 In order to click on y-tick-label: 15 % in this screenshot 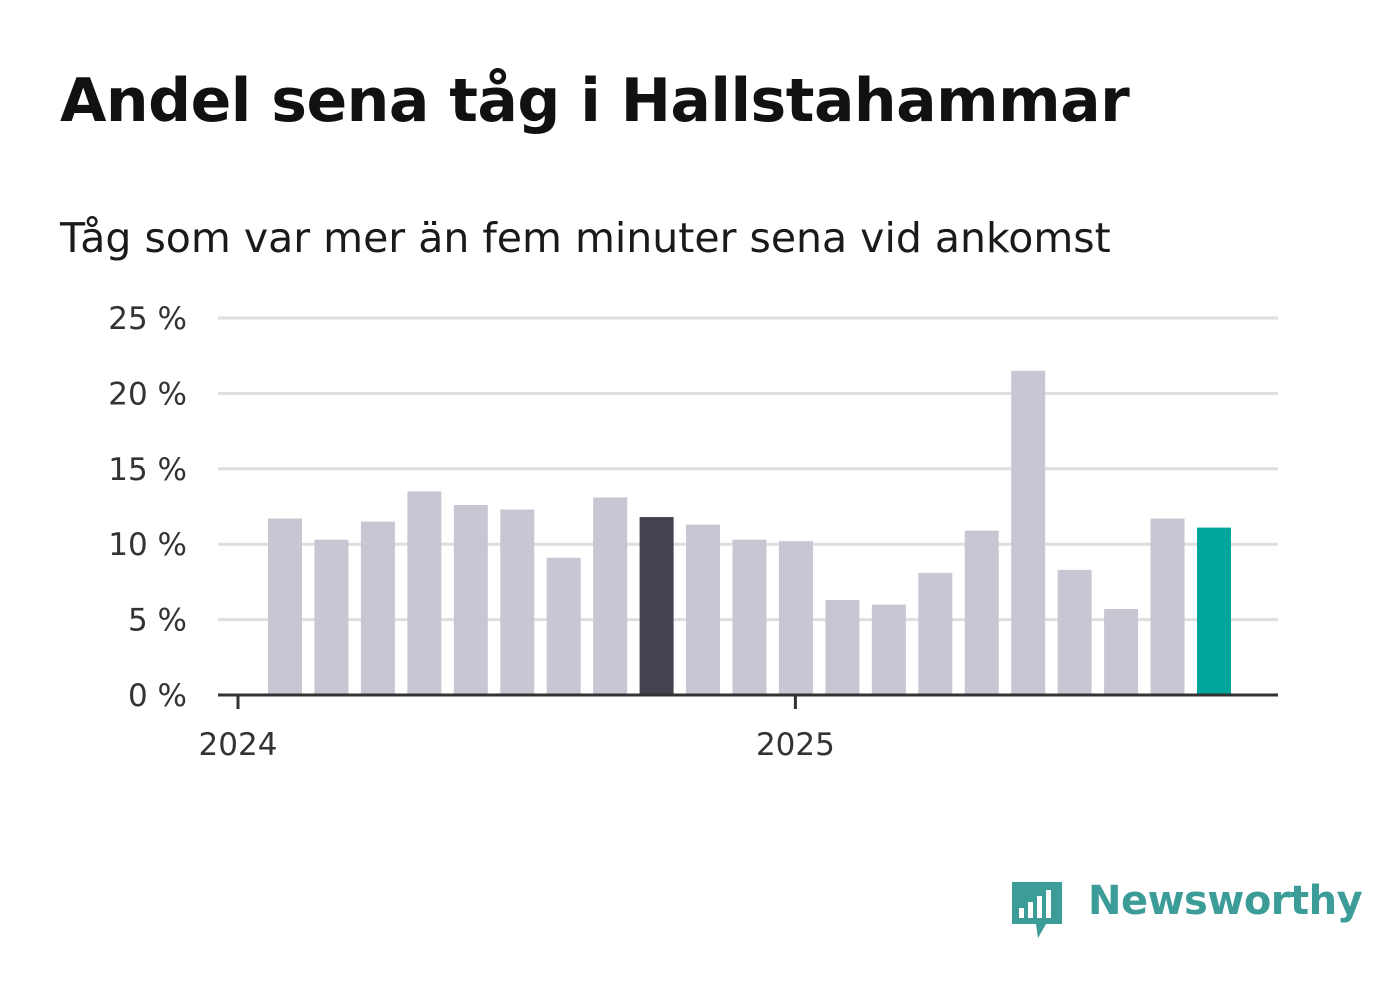, I will do `click(147, 470)`.